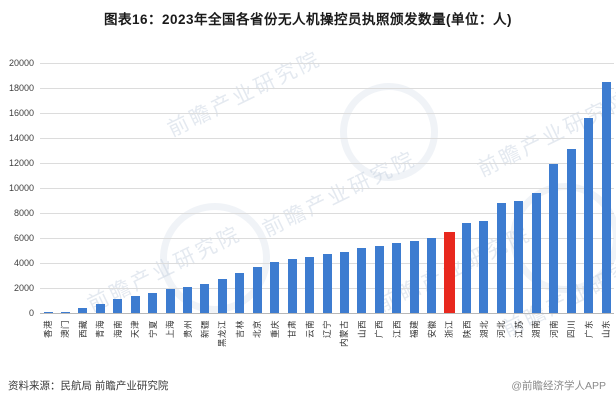 The image size is (616, 407). I want to click on y-axis-tick-label: 14000, so click(21, 138).